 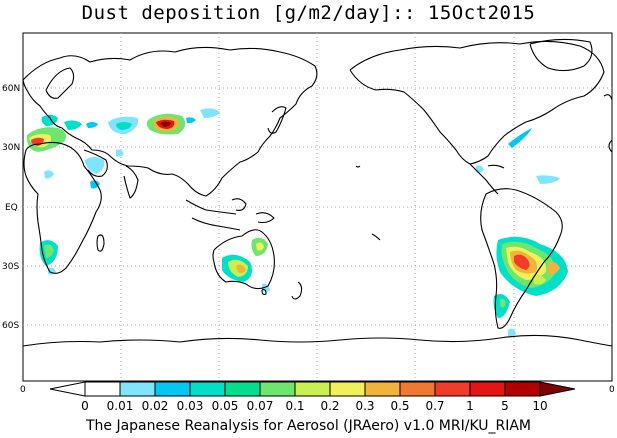 What do you see at coordinates (210, 113) in the screenshot?
I see `dust-mongolia` at bounding box center [210, 113].